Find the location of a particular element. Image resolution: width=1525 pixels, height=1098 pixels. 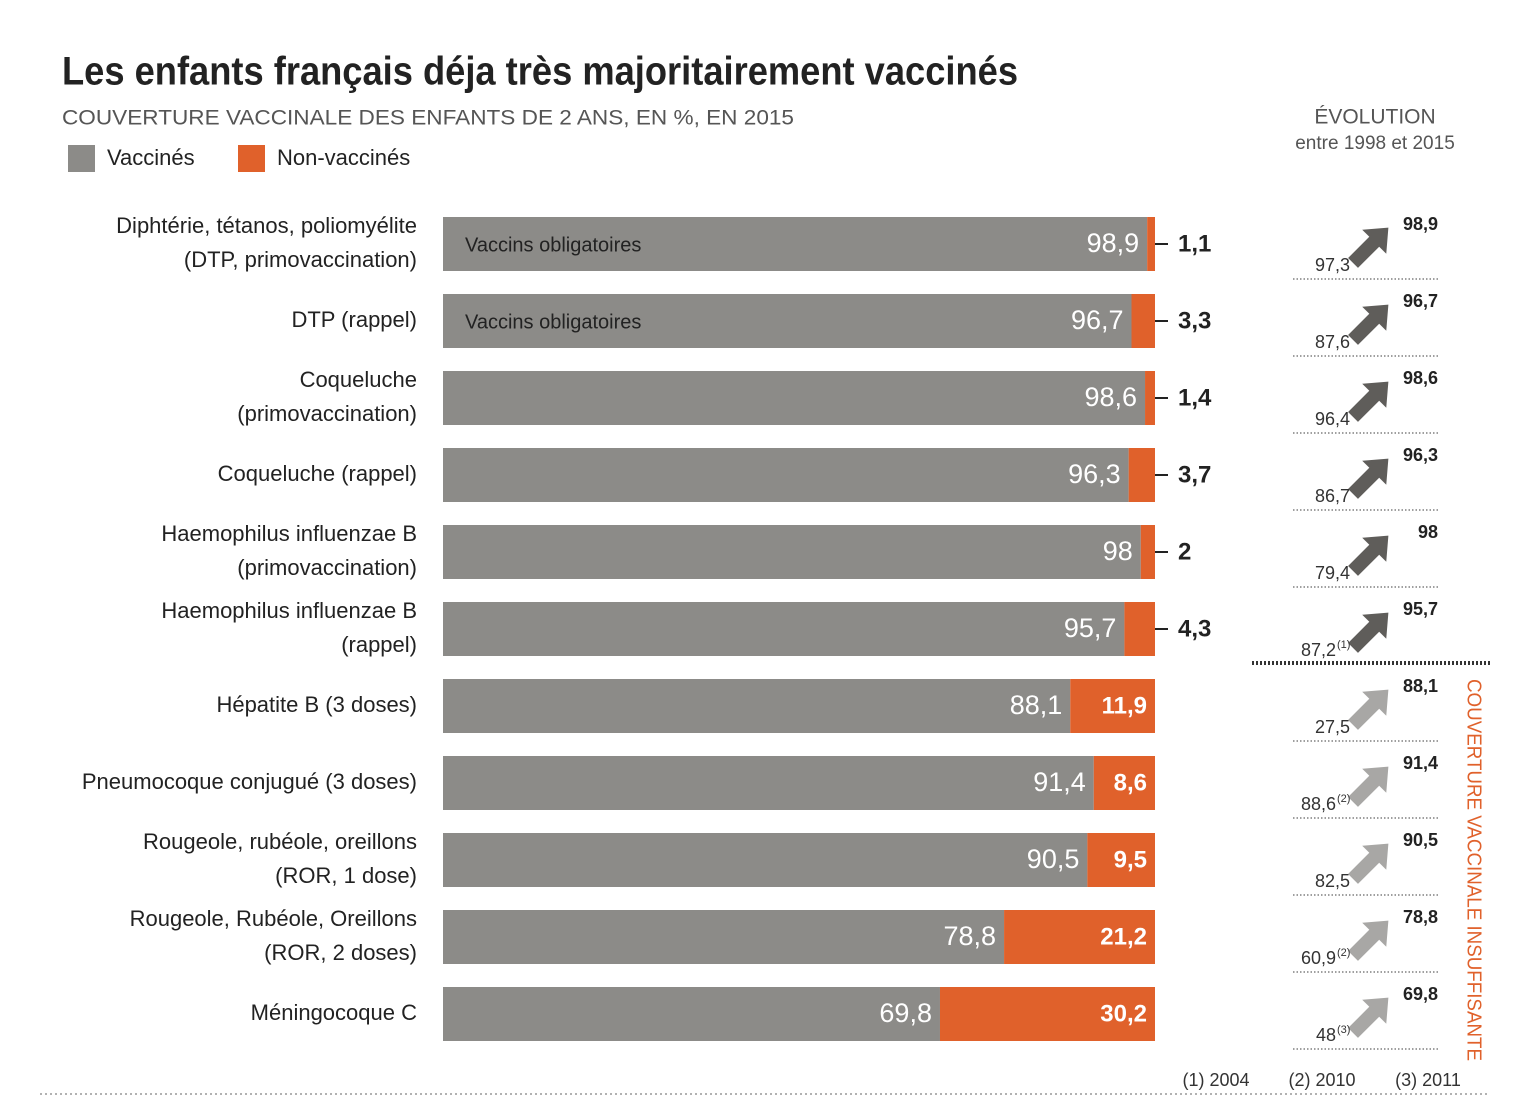

category-label: (ROR, 2 doses) is located at coordinates (340, 952).